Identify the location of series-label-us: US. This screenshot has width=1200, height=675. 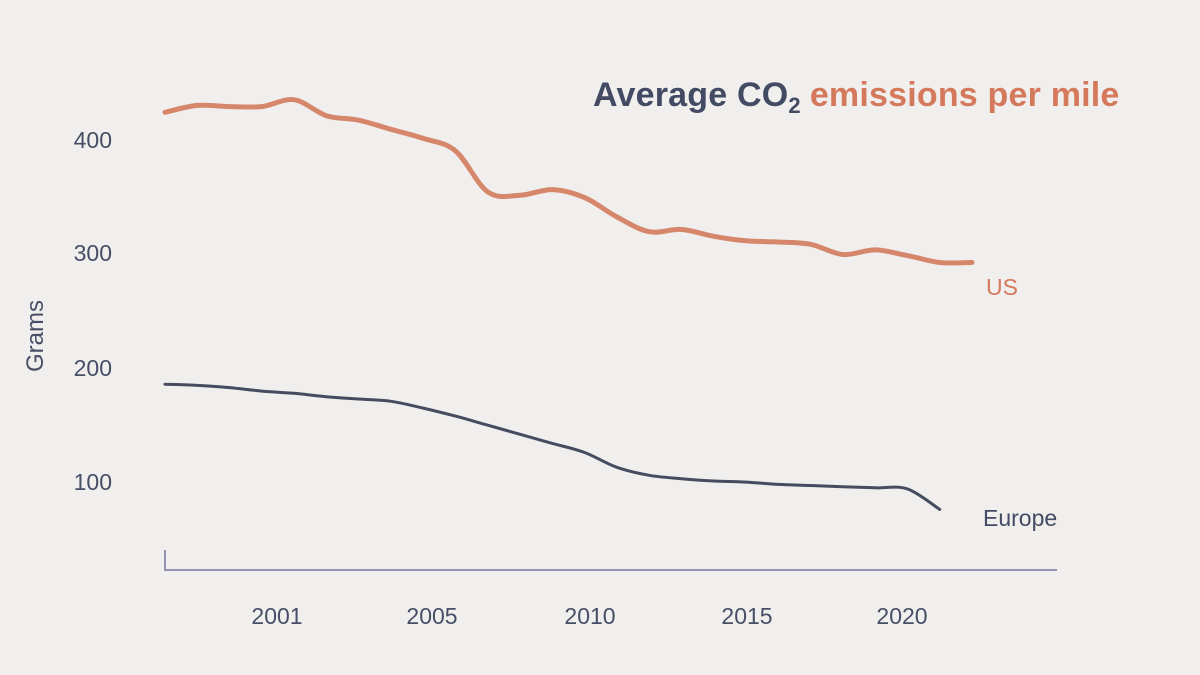
(1002, 287).